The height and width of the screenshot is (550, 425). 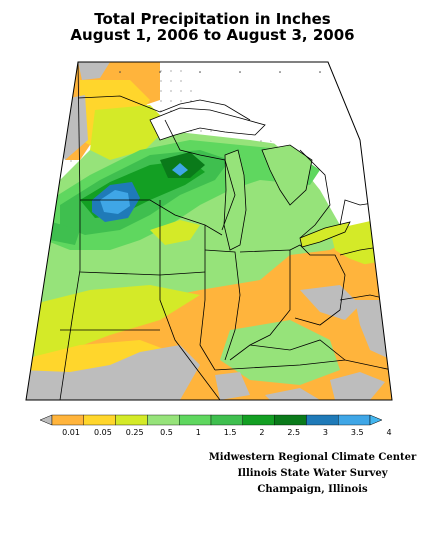 I want to click on precip-area-green-west, so click(x=62, y=232).